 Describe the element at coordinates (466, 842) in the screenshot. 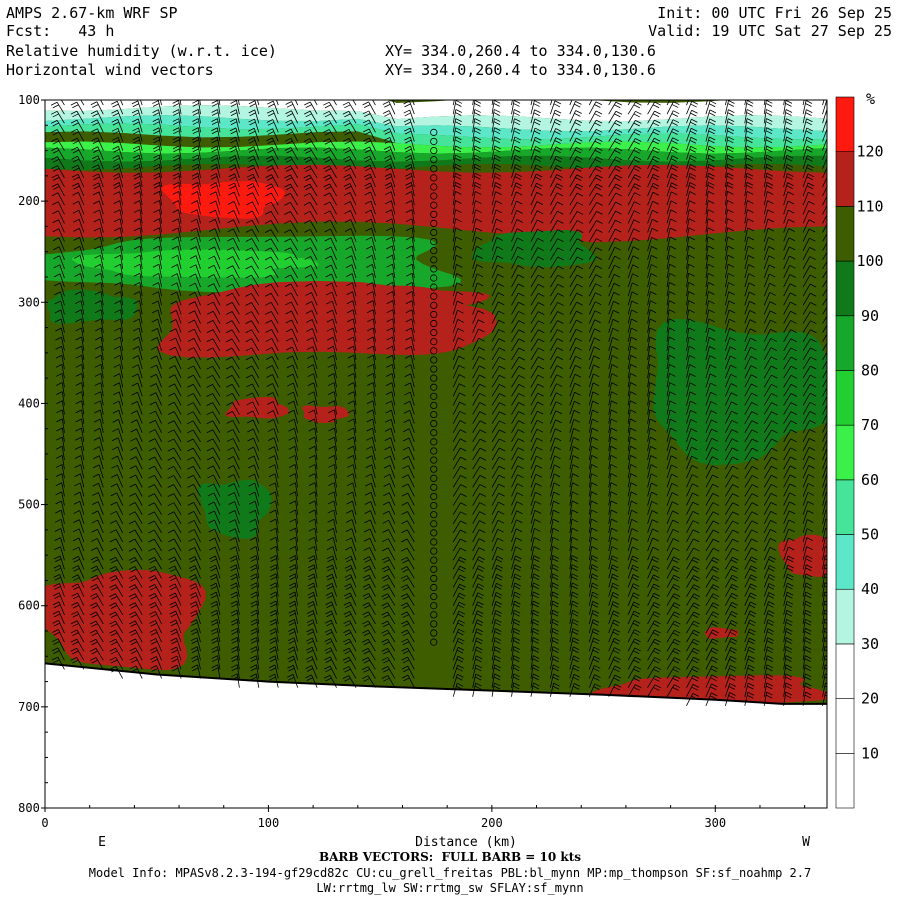

I see `x-axis-label: Distance (km)` at that location.